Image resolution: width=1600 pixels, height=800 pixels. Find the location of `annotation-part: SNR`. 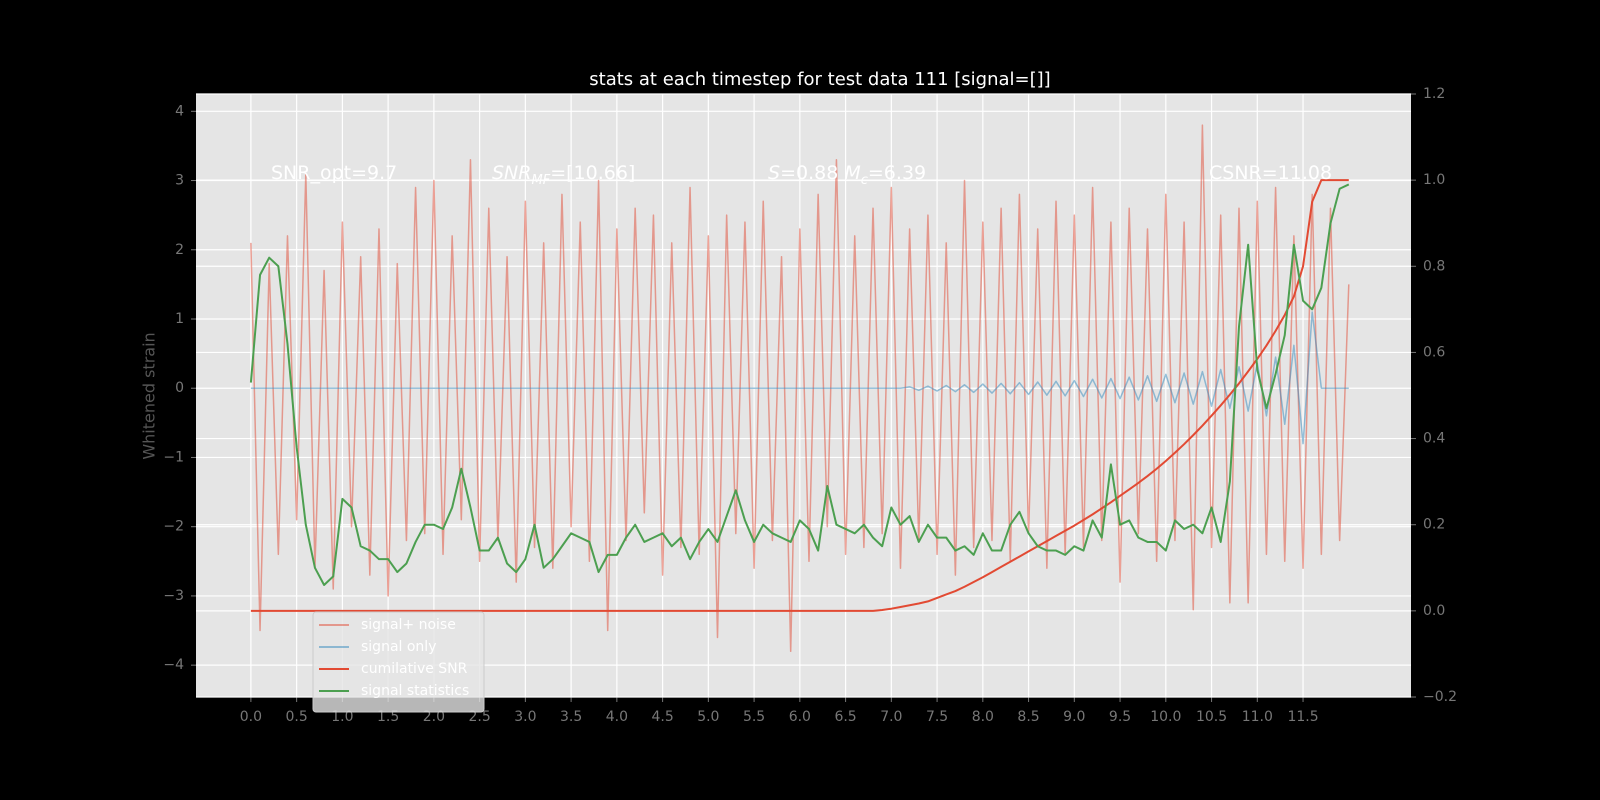

annotation-part: SNR is located at coordinates (511, 173).